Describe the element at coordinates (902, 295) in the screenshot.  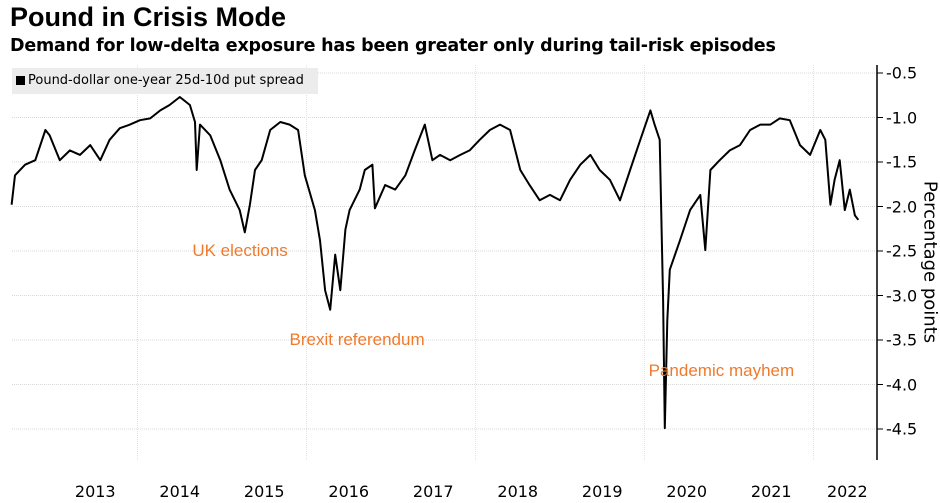
I see `y-tick-label: -3.0` at that location.